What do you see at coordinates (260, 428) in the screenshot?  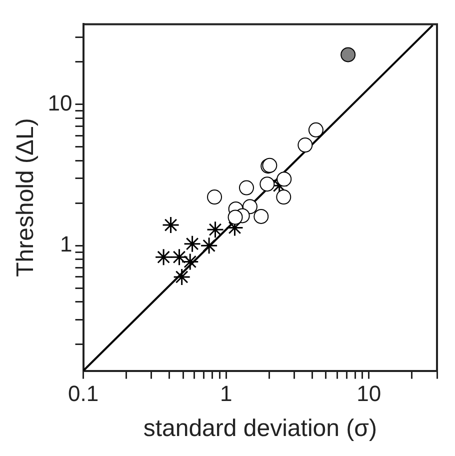 I see `x-axis-title: standard deviation (σ)` at bounding box center [260, 428].